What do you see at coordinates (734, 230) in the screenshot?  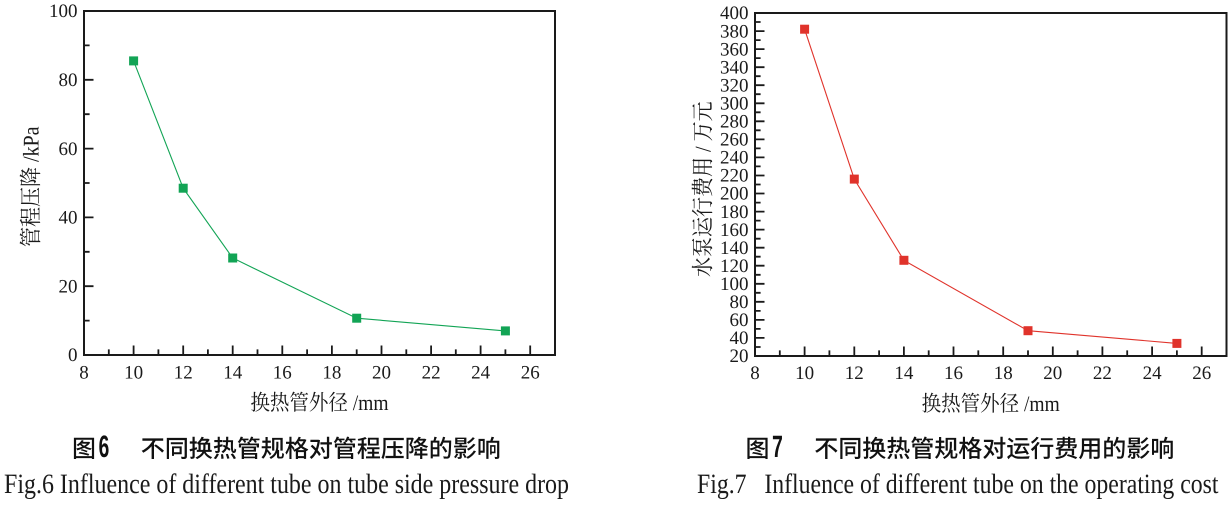 I see `svg-text: 160` at bounding box center [734, 230].